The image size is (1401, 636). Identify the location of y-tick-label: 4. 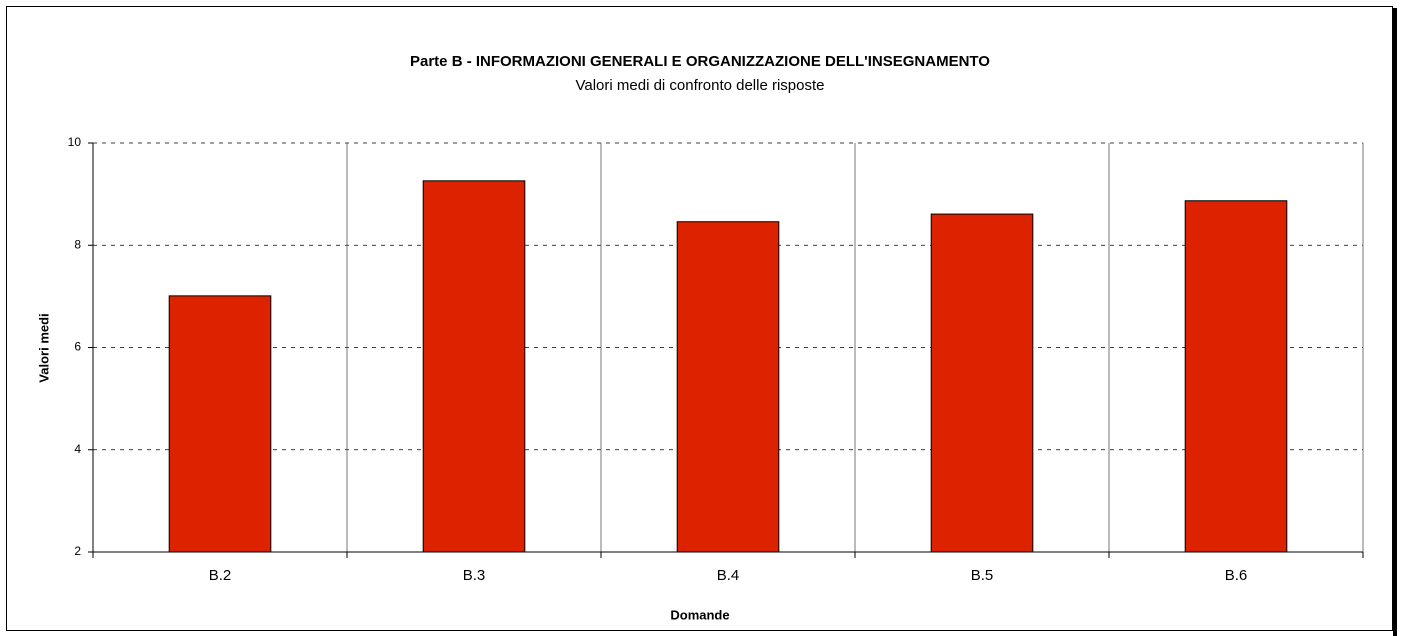
(77, 449).